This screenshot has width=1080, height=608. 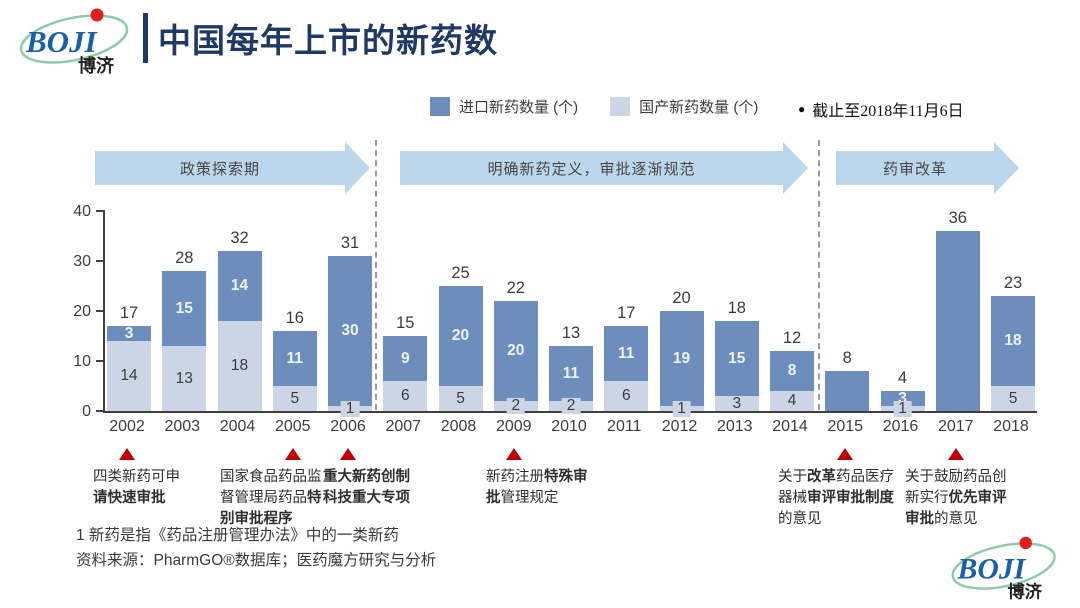 What do you see at coordinates (957, 321) in the screenshot?
I see `seg-imported-2017` at bounding box center [957, 321].